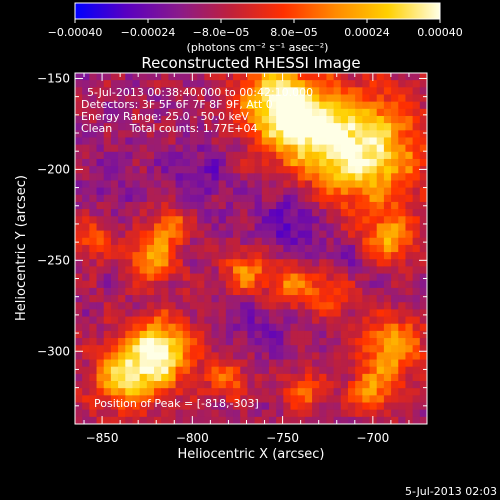 The width and height of the screenshot is (500, 500). What do you see at coordinates (367, 32) in the screenshot?
I see `colorbar-tick-label: 0.00024` at bounding box center [367, 32].